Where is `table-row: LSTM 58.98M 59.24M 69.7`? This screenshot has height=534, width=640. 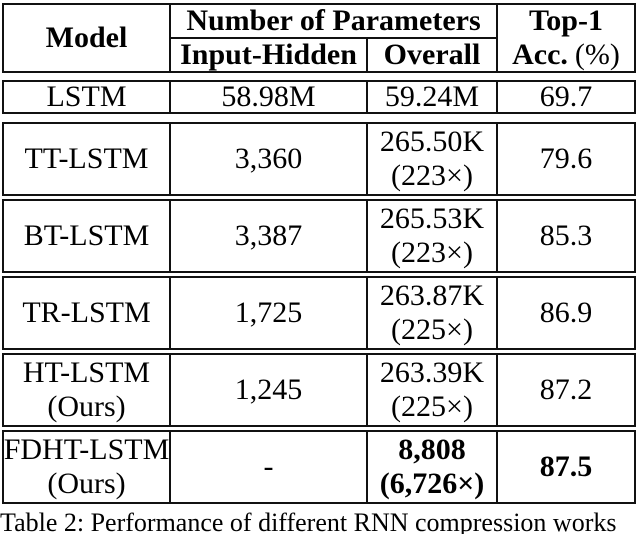
table-row: LSTM 58.98M 59.24M 69.7 is located at coordinates (319, 97).